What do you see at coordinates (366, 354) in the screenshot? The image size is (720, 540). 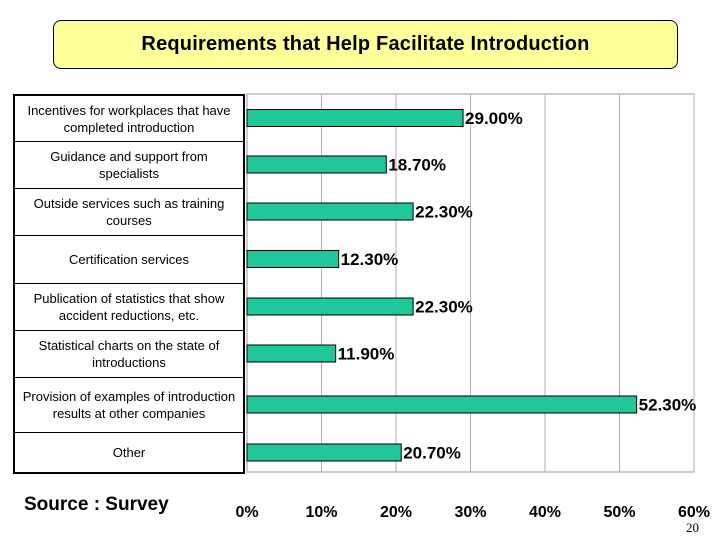 I see `bar-value-label: 11.90%` at bounding box center [366, 354].